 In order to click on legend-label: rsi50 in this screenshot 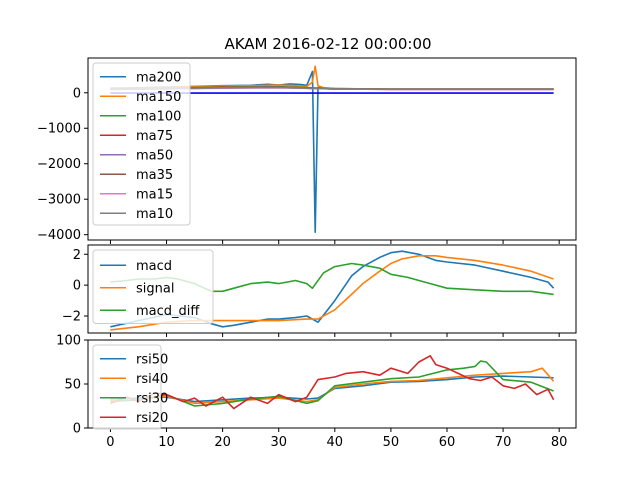, I will do `click(152, 359)`.